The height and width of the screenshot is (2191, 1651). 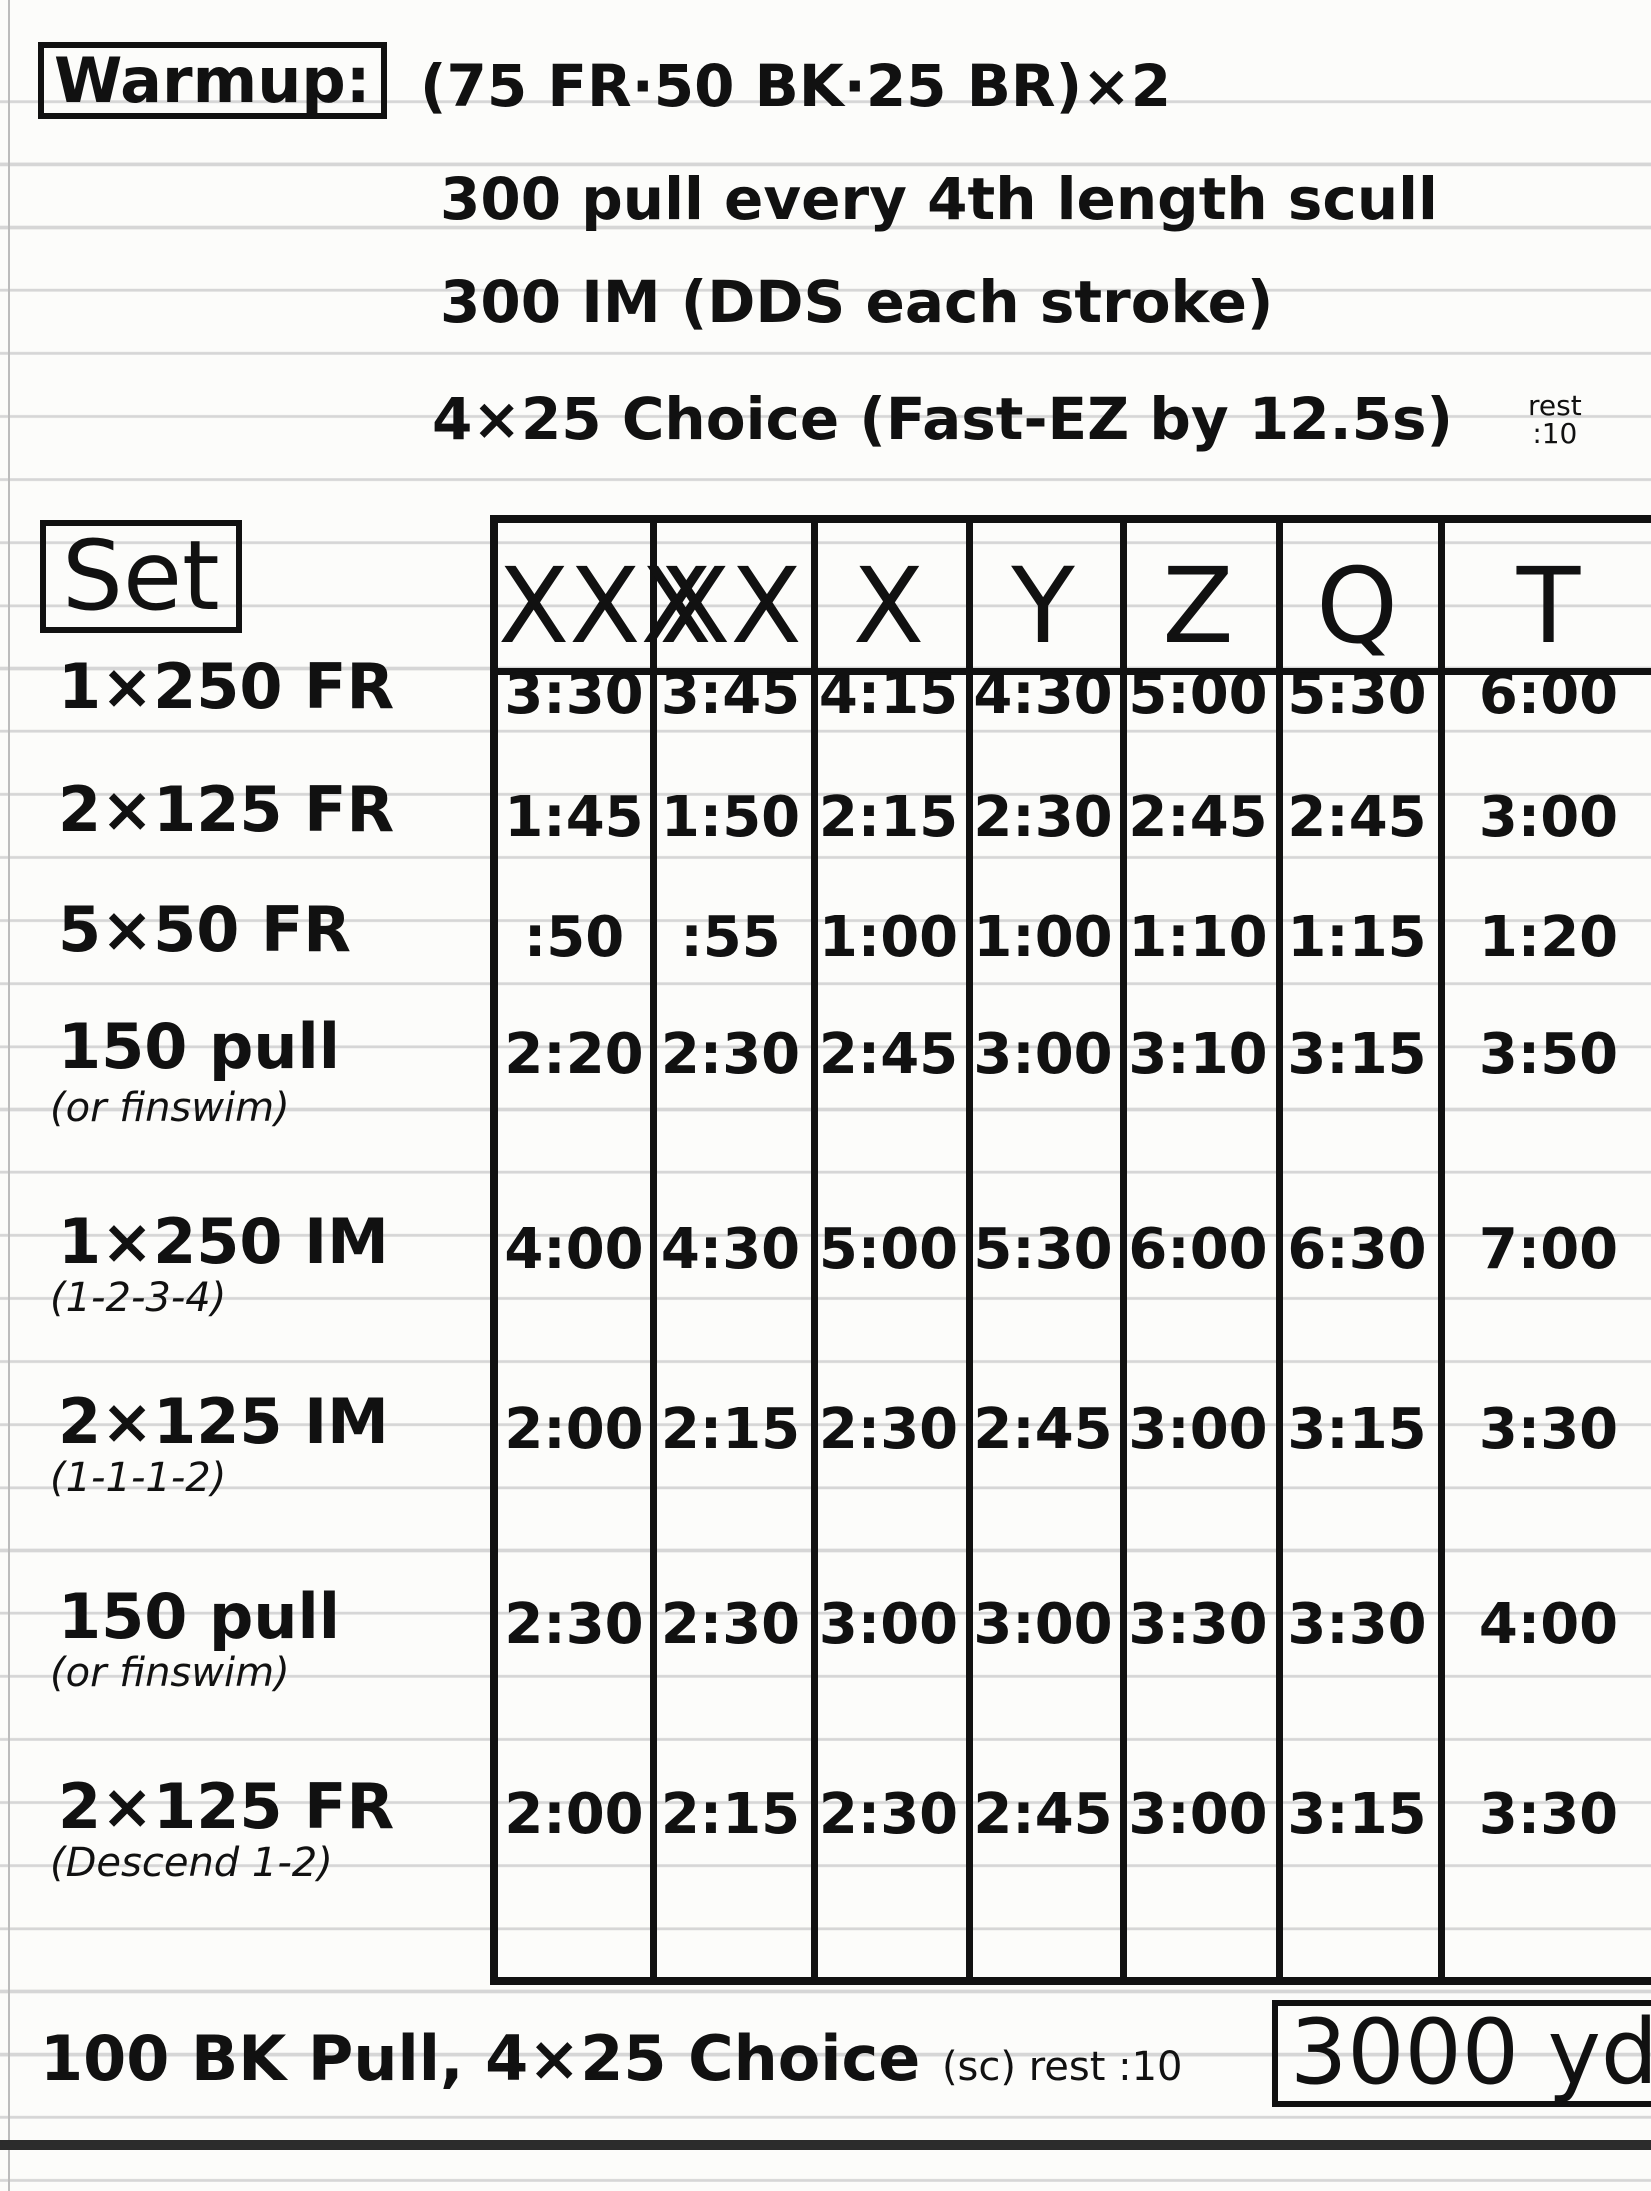 What do you see at coordinates (141, 576) in the screenshot?
I see `set-title: Set` at bounding box center [141, 576].